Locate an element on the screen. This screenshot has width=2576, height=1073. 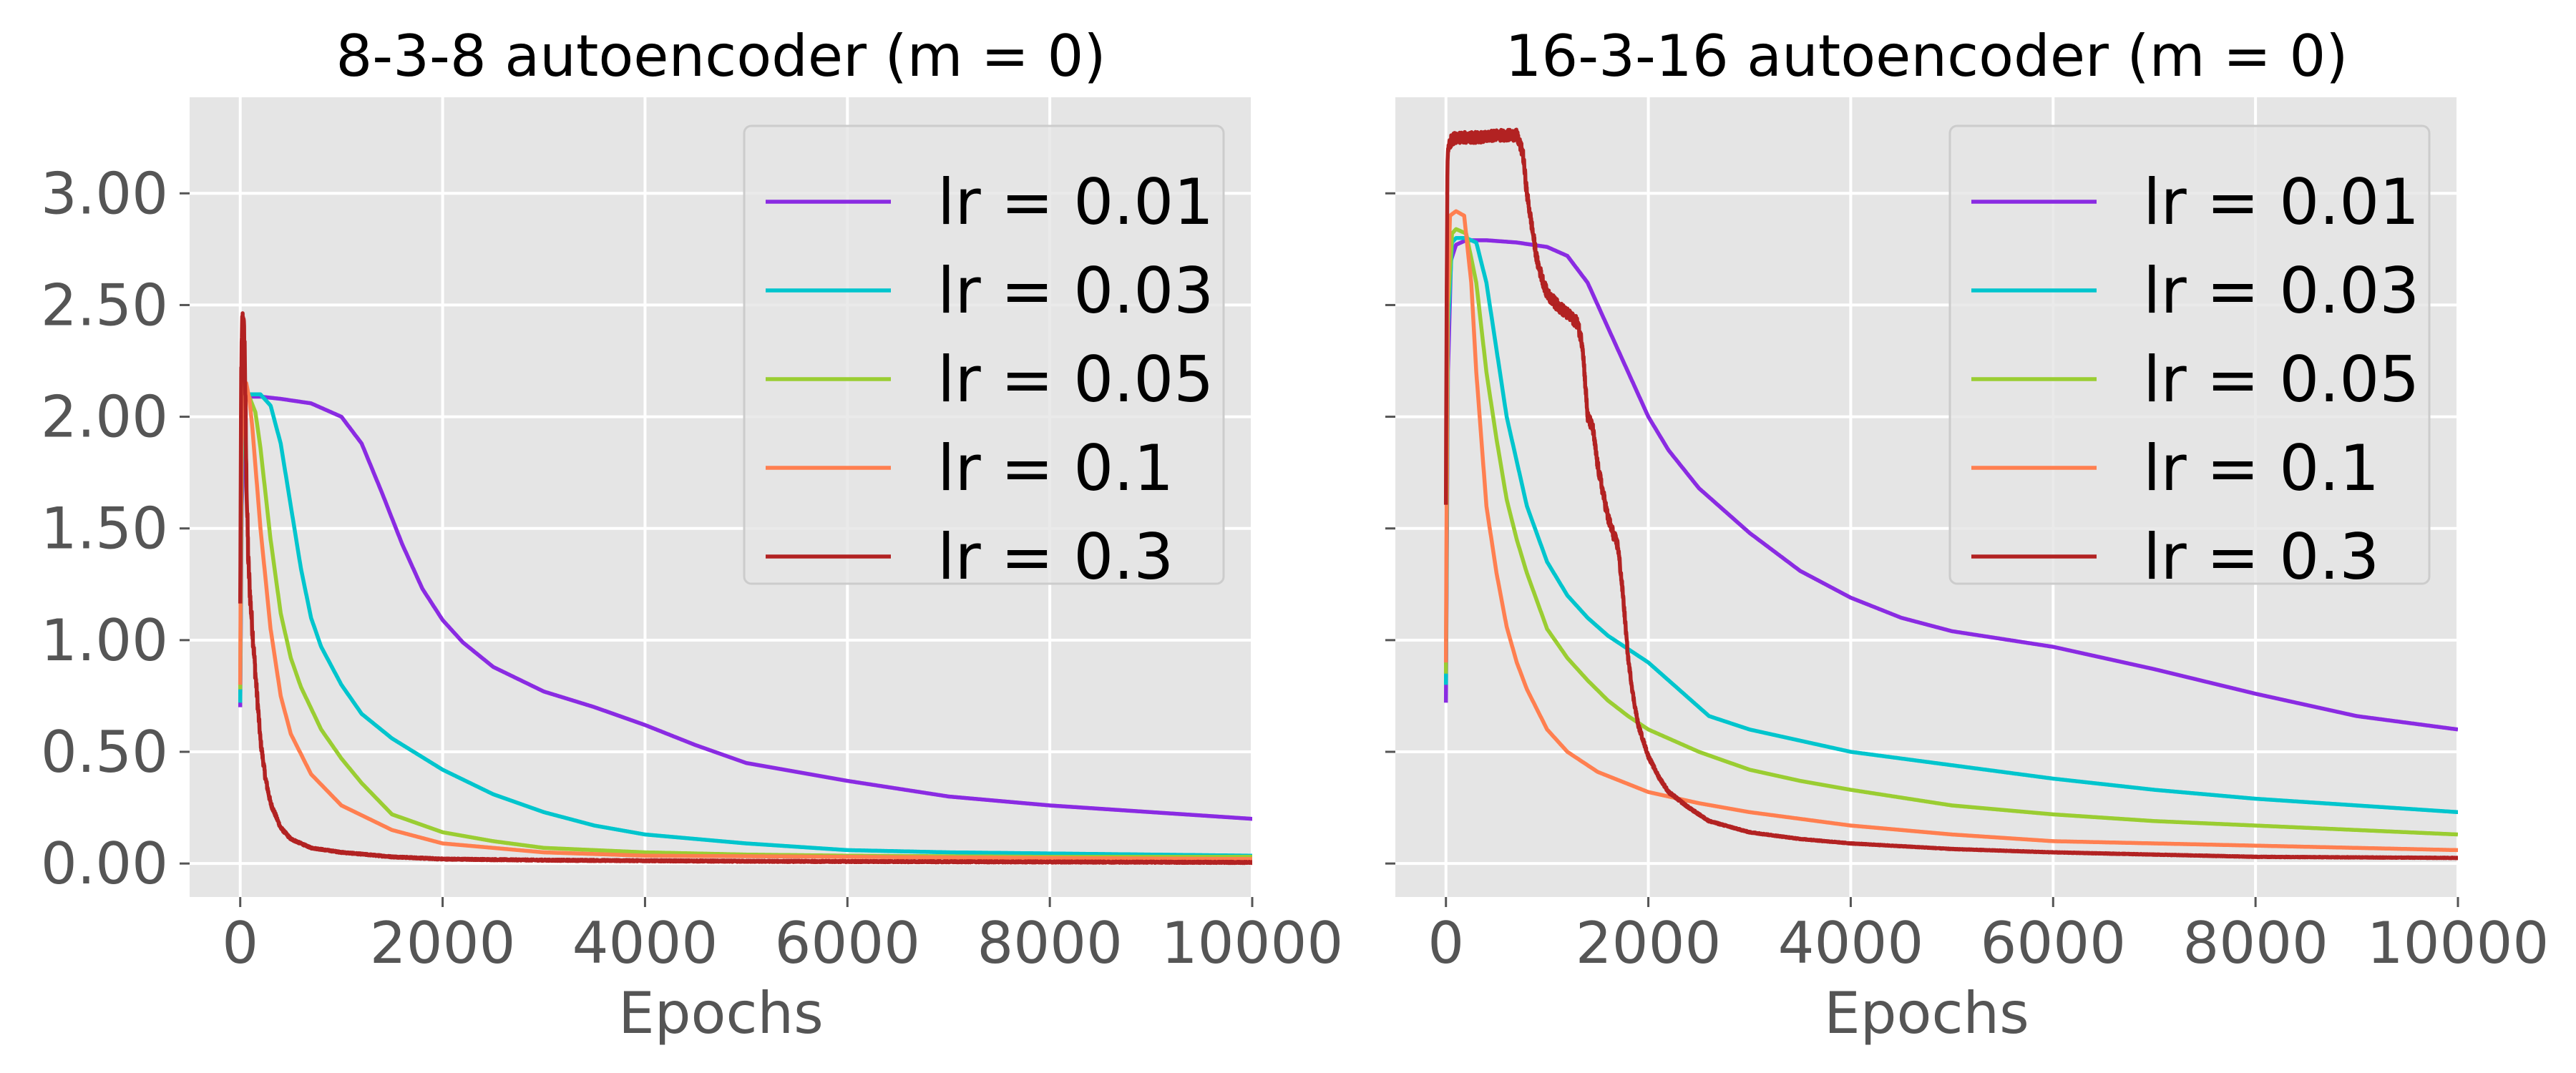
y-tick-label: 1.00 is located at coordinates (104, 640).